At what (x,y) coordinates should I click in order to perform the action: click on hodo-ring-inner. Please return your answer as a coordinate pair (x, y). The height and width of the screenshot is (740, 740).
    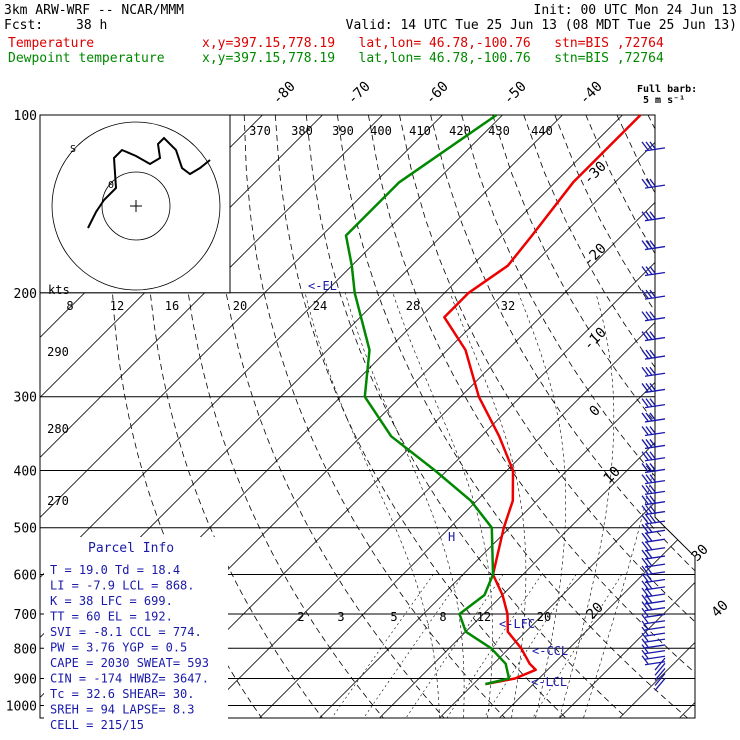
    Looking at the image, I should click on (136, 206).